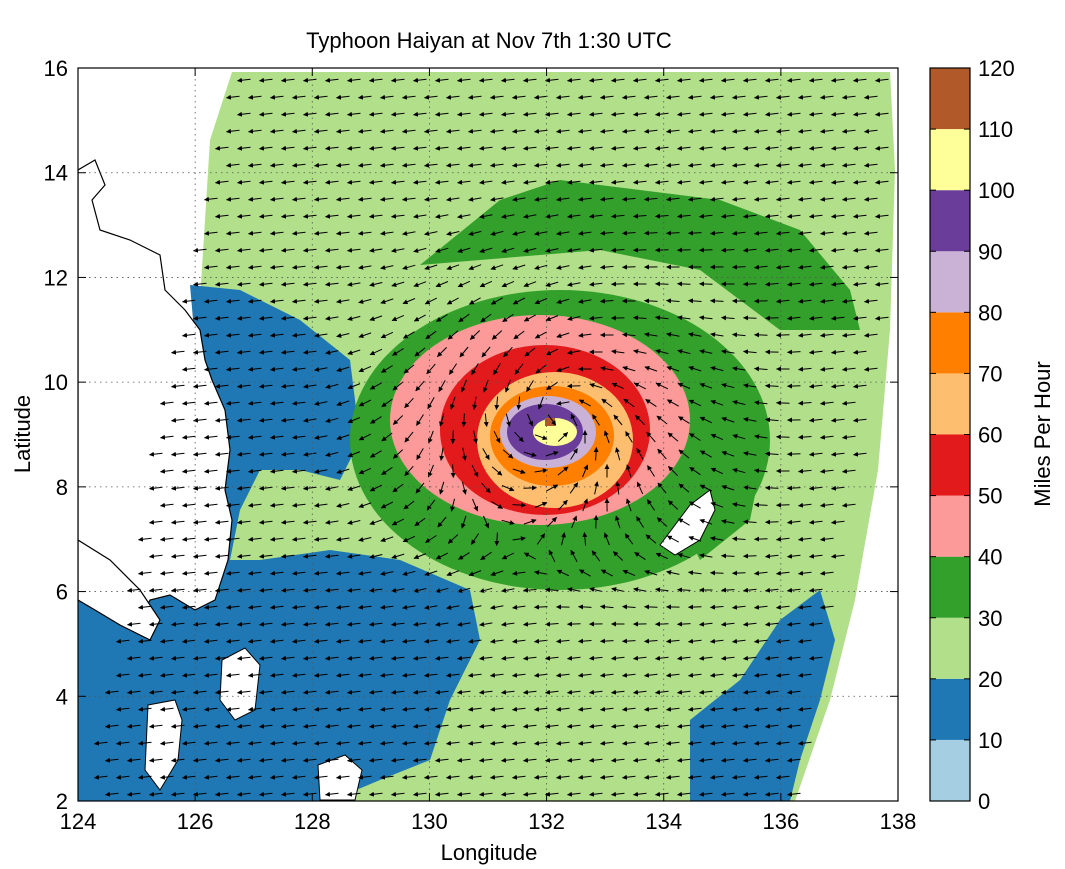  I want to click on y-tick-label: 16, so click(56, 68).